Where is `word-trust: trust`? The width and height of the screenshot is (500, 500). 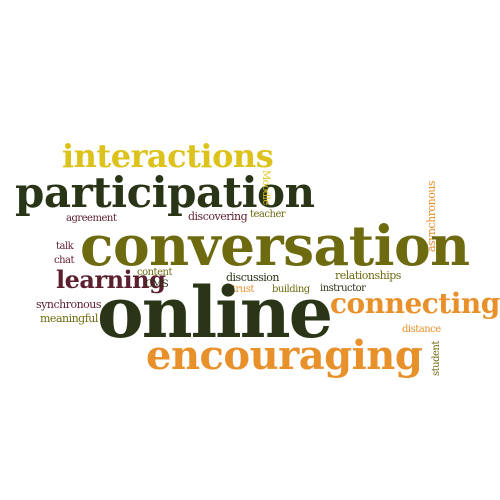
word-trust: trust is located at coordinates (243, 289).